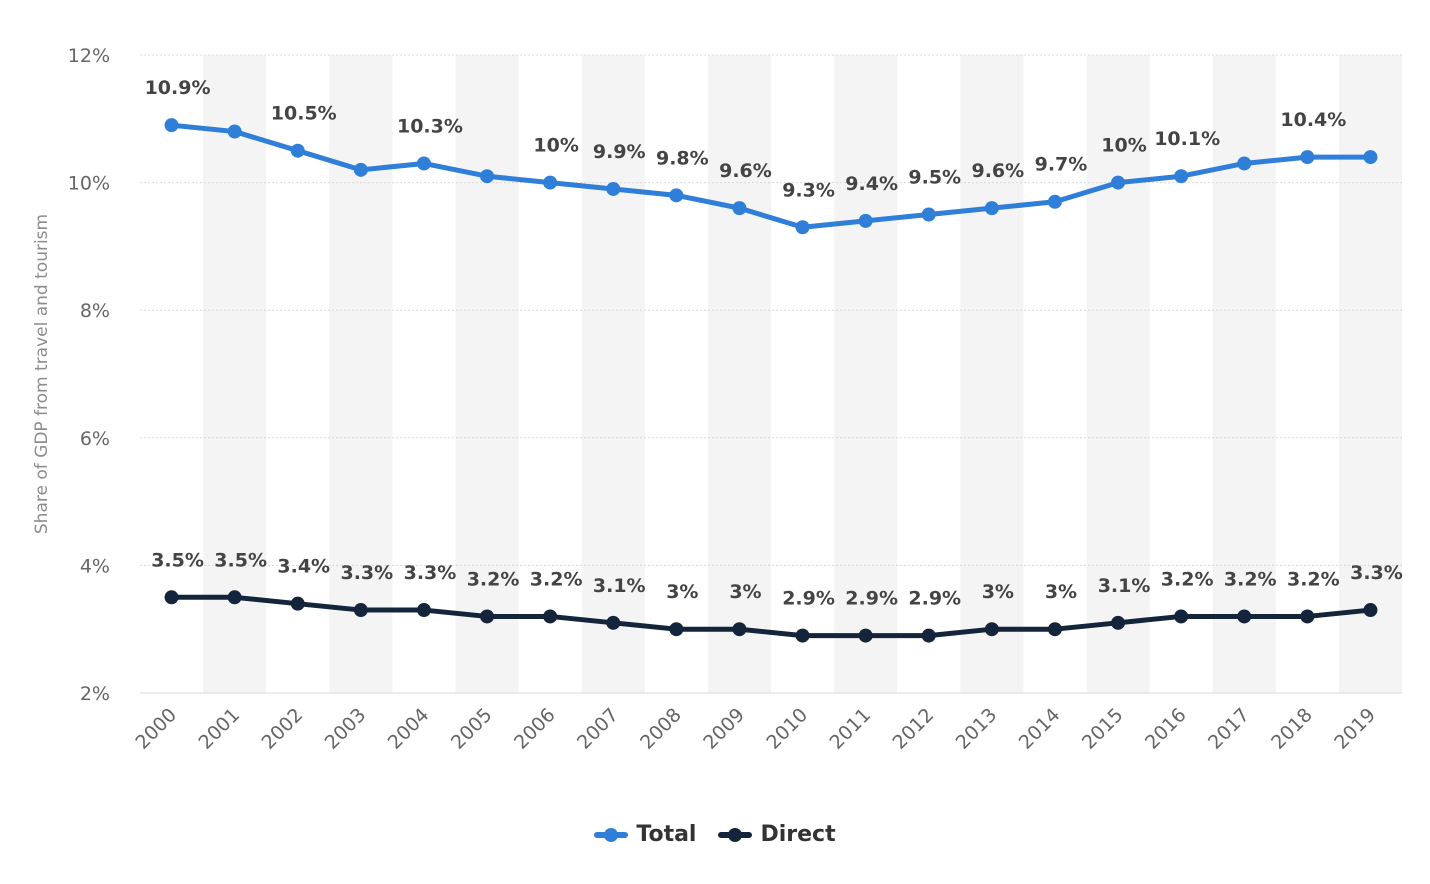 The width and height of the screenshot is (1430, 884). Describe the element at coordinates (682, 592) in the screenshot. I see `data-label-direct-2008: 3%` at that location.